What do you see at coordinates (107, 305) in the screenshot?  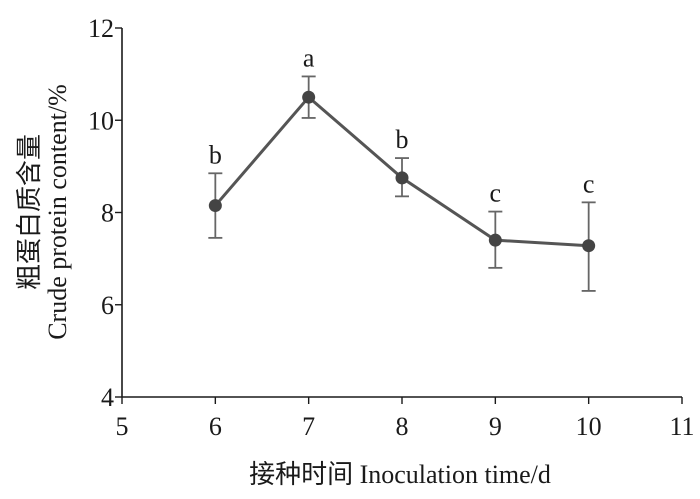 I see `y-tick-label: 6` at bounding box center [107, 305].